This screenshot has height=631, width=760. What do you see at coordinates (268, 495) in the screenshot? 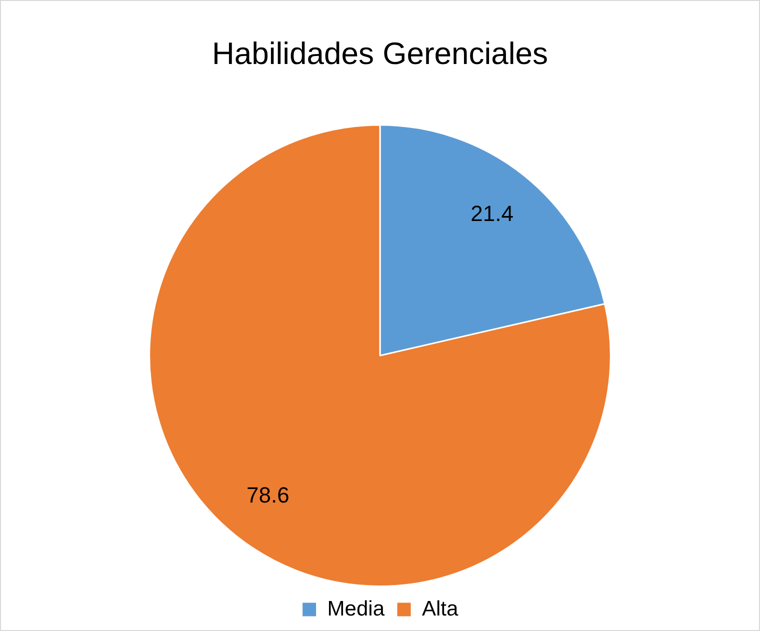
I see `data-label: 78.6` at bounding box center [268, 495].